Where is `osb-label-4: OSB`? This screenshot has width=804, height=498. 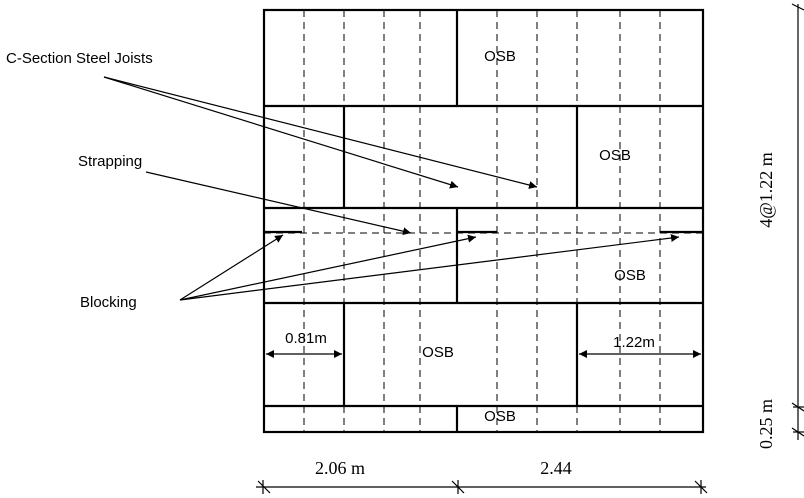
osb-label-4: OSB is located at coordinates (438, 352).